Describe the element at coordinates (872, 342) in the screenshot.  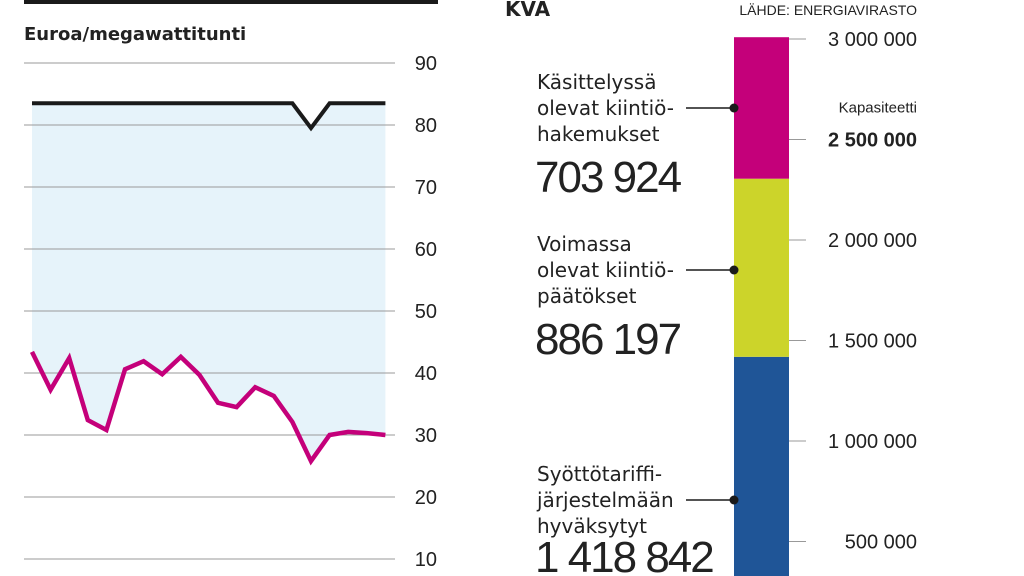
I see `y-tick-label: 1 500 000` at that location.